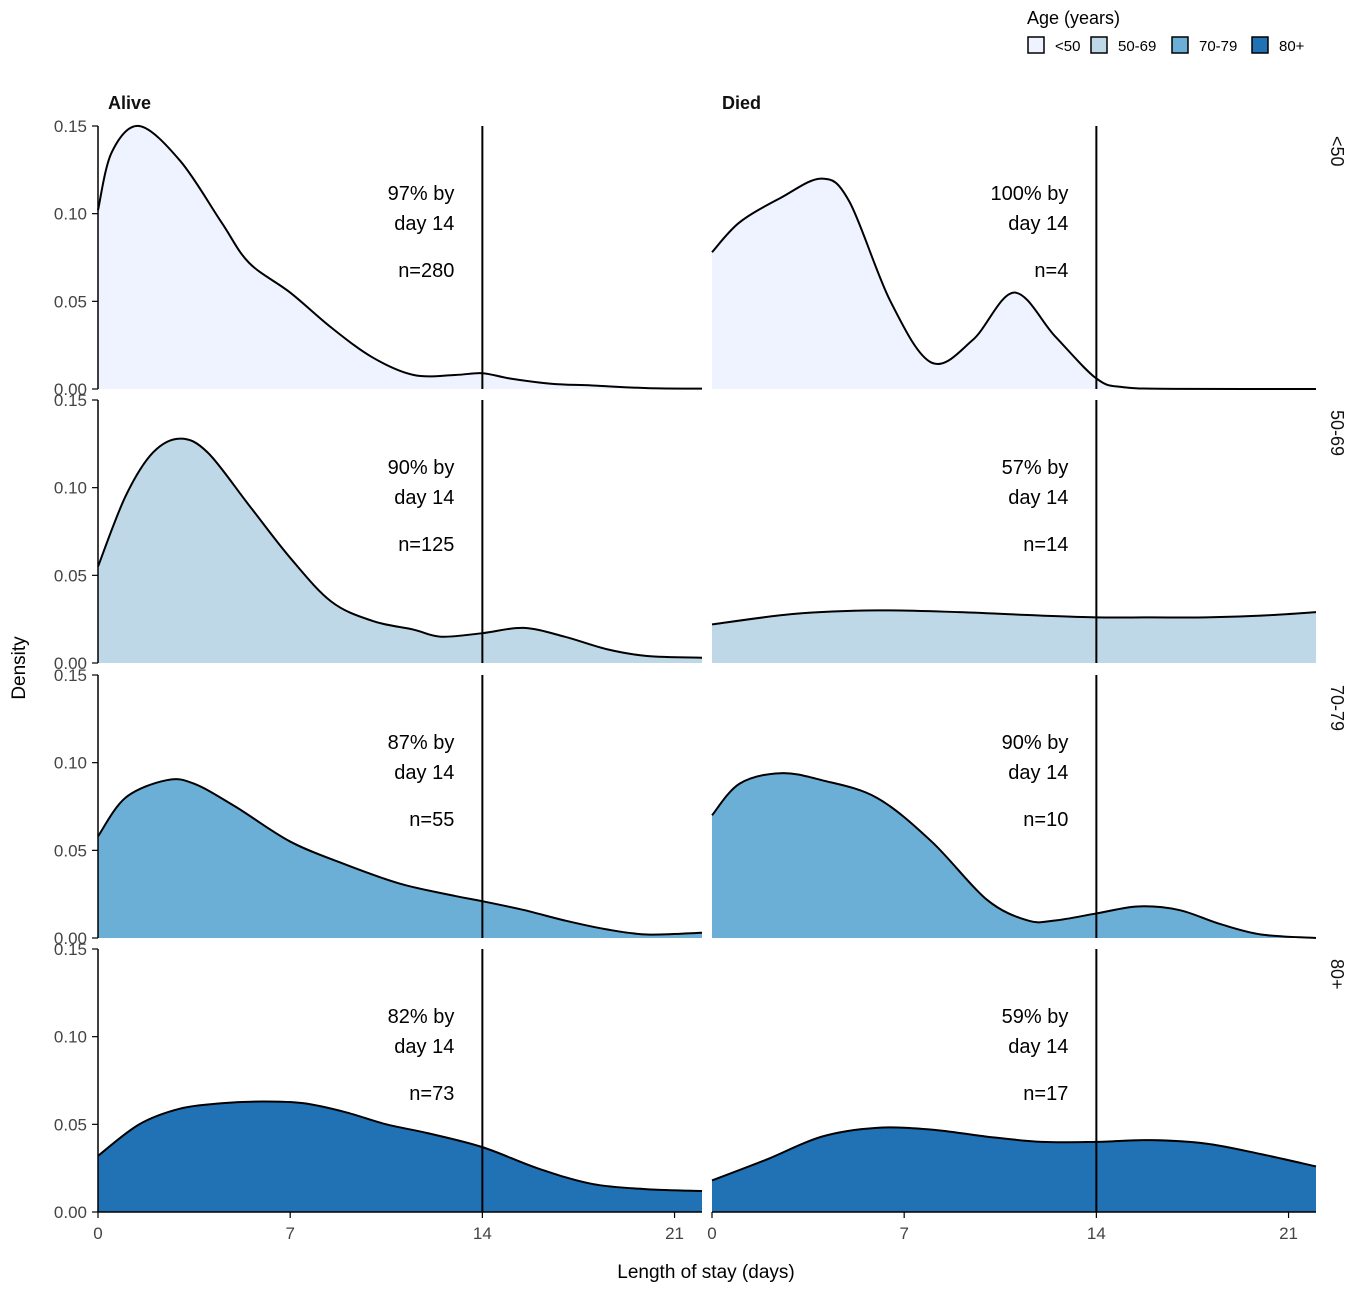  What do you see at coordinates (1292, 46) in the screenshot?
I see `legend-label: 80+` at bounding box center [1292, 46].